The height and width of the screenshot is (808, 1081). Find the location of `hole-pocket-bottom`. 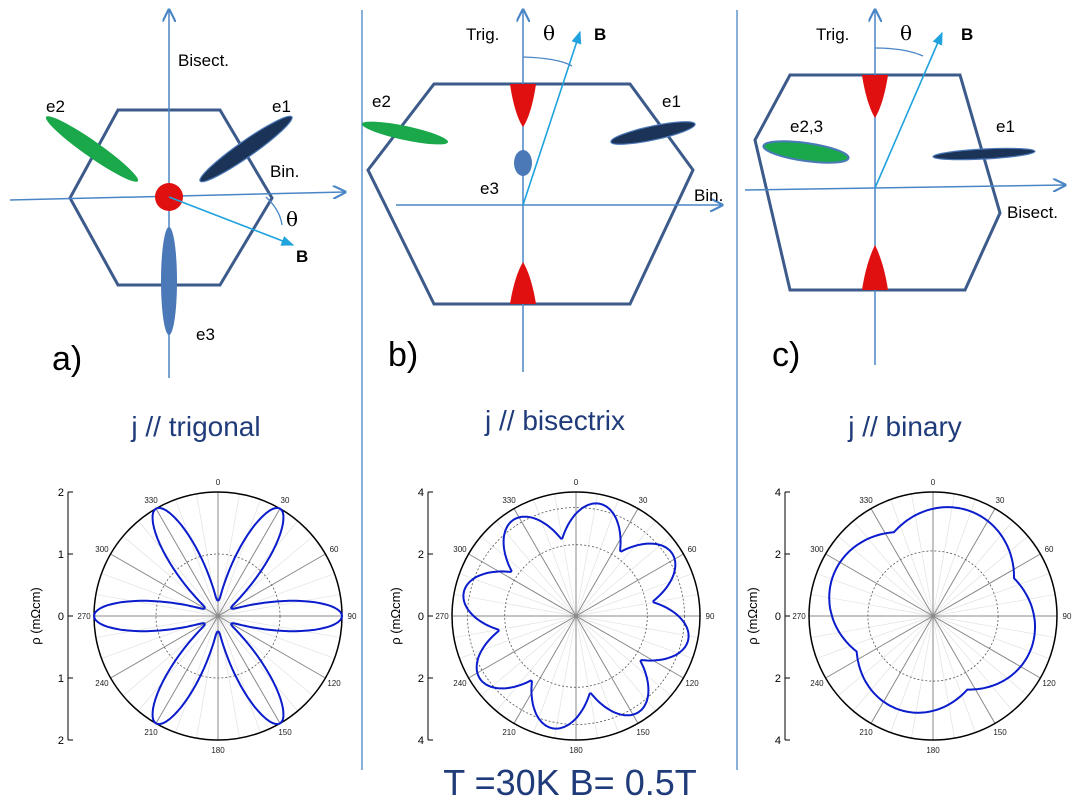

hole-pocket-bottom is located at coordinates (875, 267).